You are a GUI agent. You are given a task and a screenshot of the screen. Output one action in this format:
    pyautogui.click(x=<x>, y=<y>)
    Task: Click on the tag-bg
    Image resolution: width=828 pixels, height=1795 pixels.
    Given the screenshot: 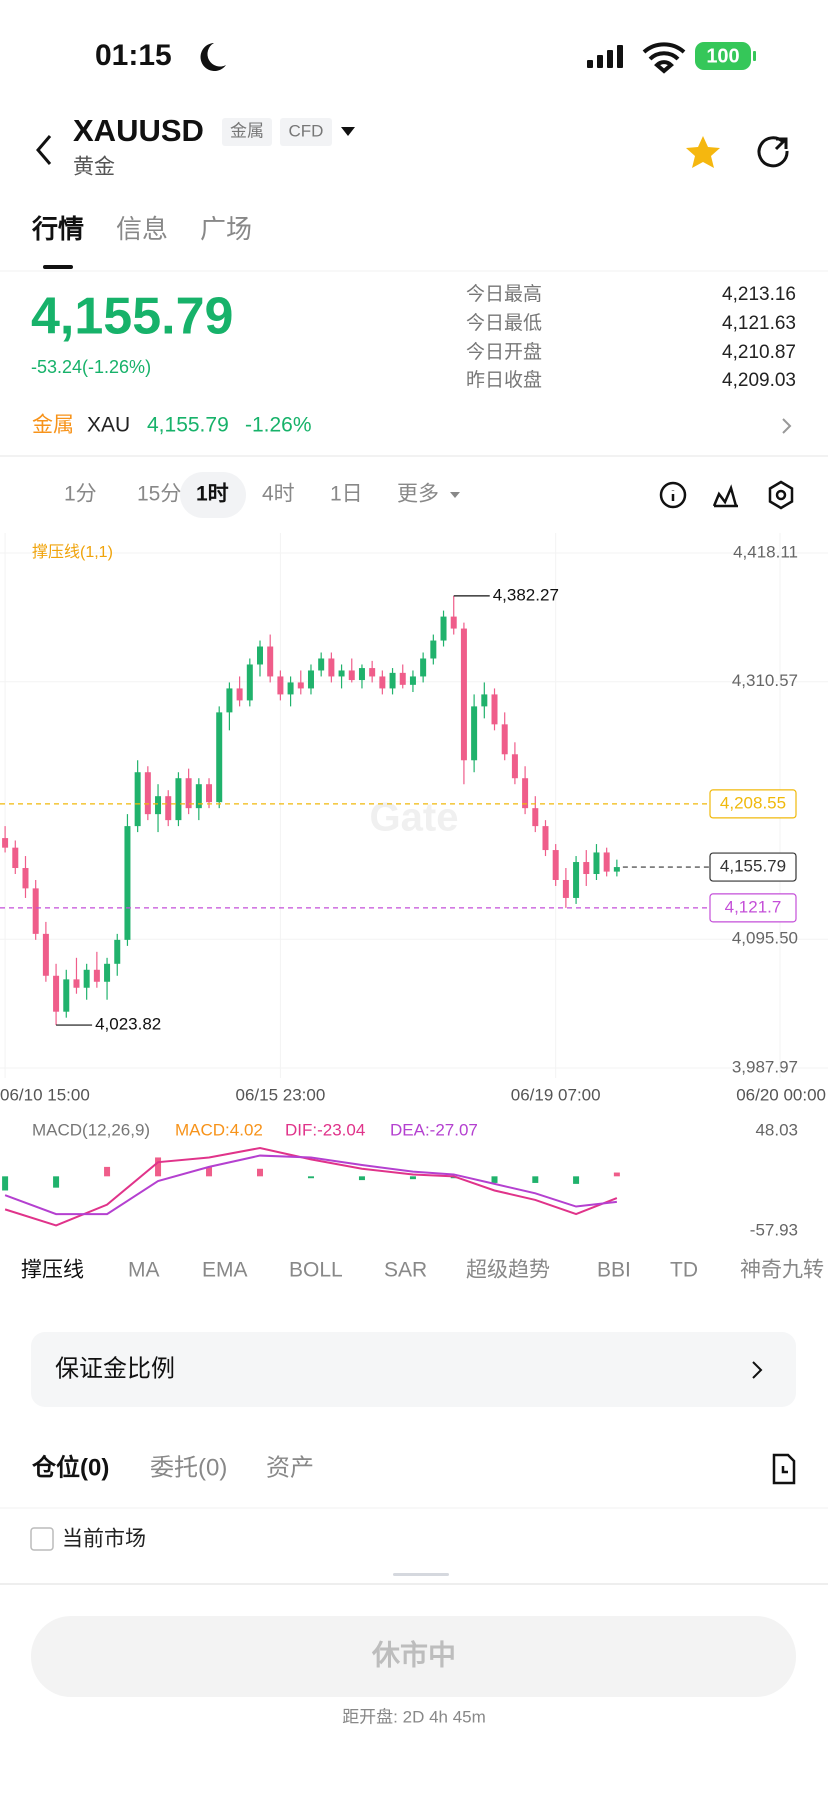 What is the action you would take?
    pyautogui.click(x=247, y=132)
    